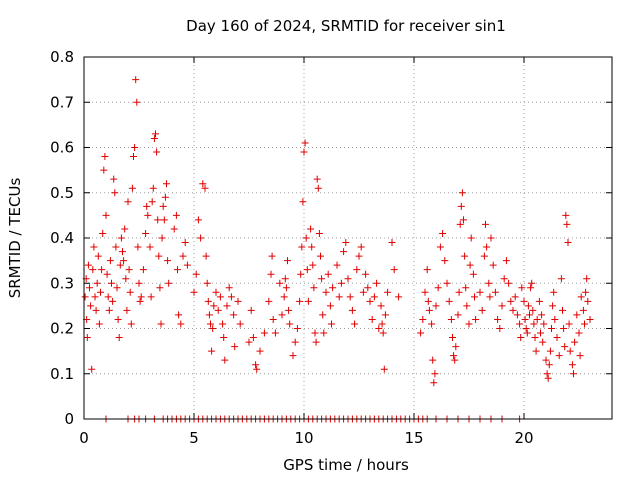  Describe the element at coordinates (62, 102) in the screenshot. I see `y-tick-label: 0.7` at that location.